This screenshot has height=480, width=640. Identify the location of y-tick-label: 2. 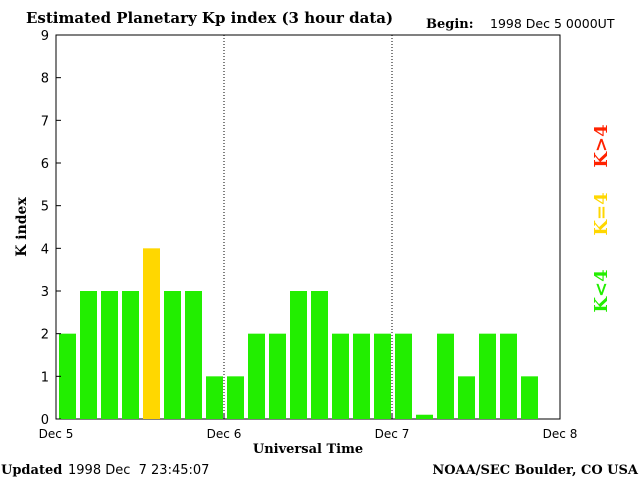
(45, 335).